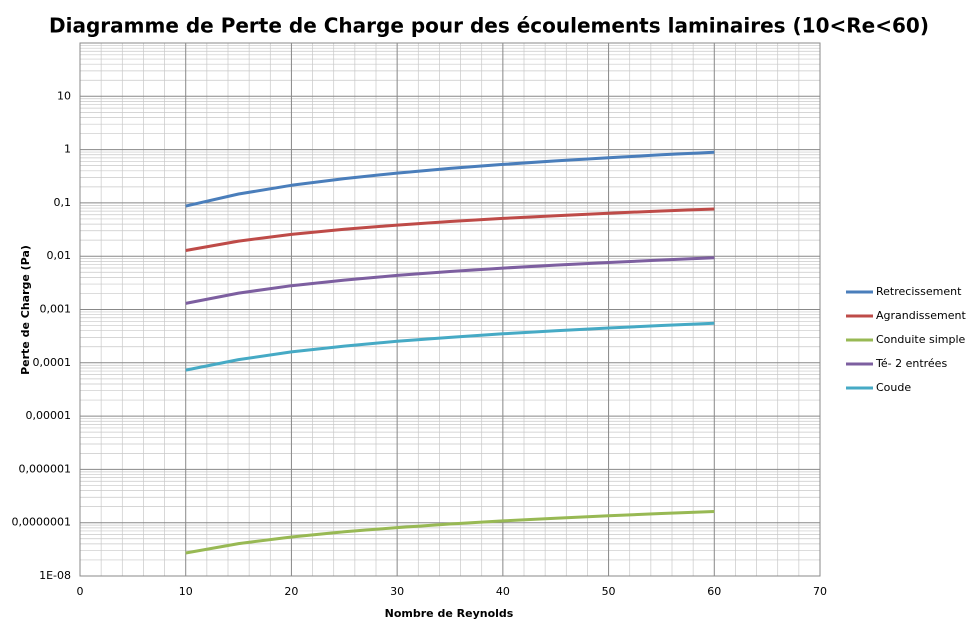 This screenshot has height=639, width=978. What do you see at coordinates (49, 415) in the screenshot?
I see `y-tick-label: 0,00001` at bounding box center [49, 415].